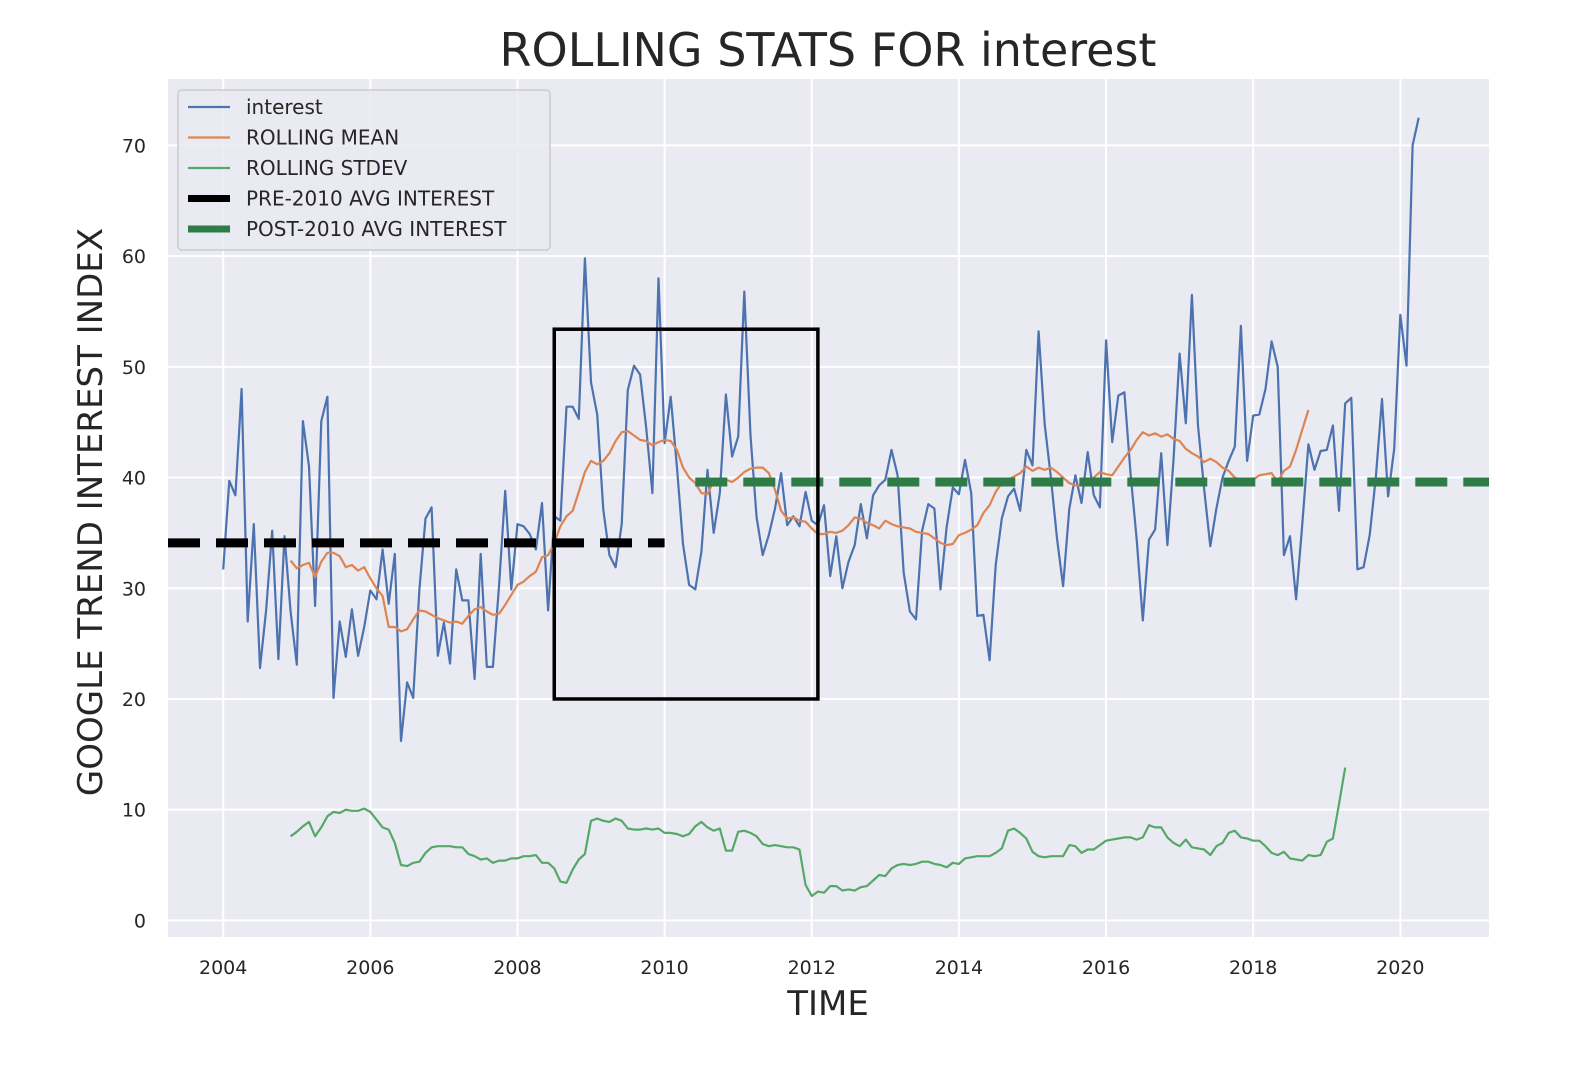 This screenshot has height=1068, width=1586. What do you see at coordinates (959, 968) in the screenshot?
I see `x-tick-label: 2014` at bounding box center [959, 968].